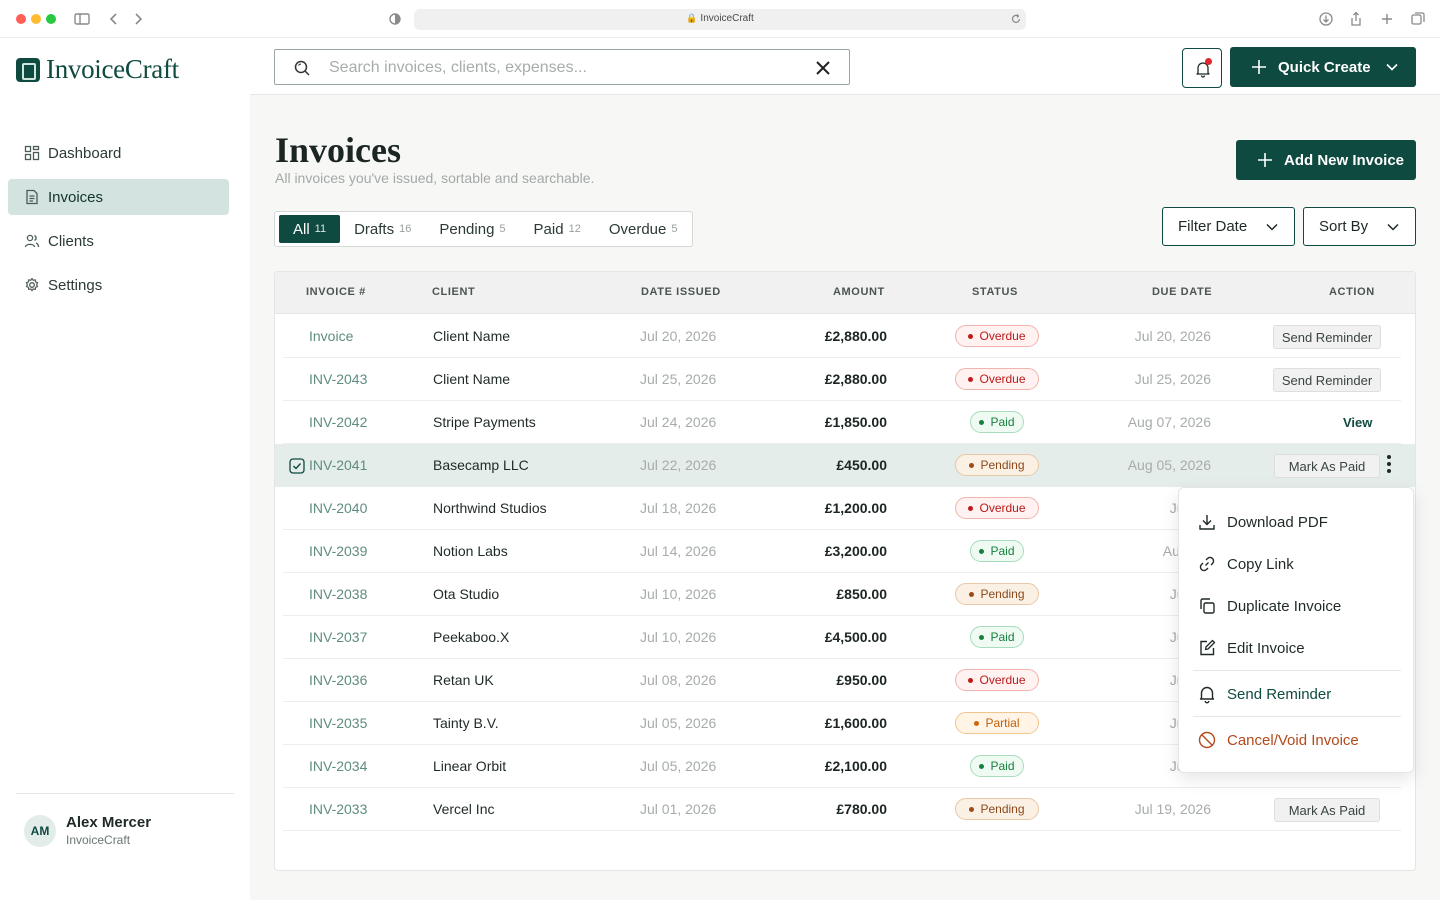 The width and height of the screenshot is (1440, 900). What do you see at coordinates (720, 19) in the screenshot?
I see `address-bar: 🔒 InvoiceCraft` at bounding box center [720, 19].